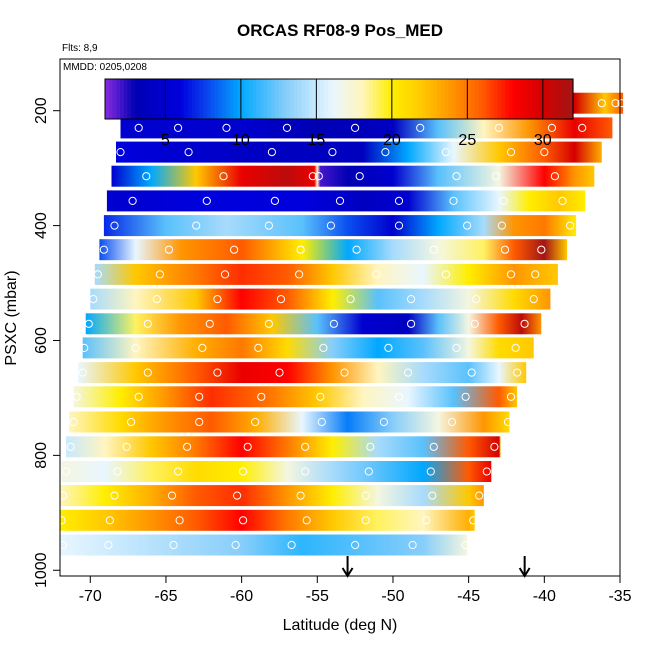 Image resolution: width=650 pixels, height=650 pixels. Describe the element at coordinates (392, 596) in the screenshot. I see `x-tick-label: -50` at that location.